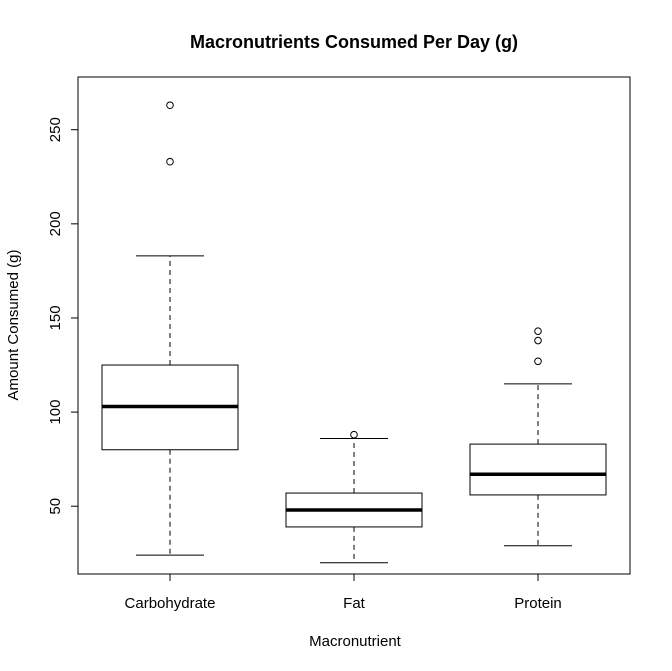 This screenshot has width=672, height=671. I want to click on y-tick-label: 50, so click(55, 506).